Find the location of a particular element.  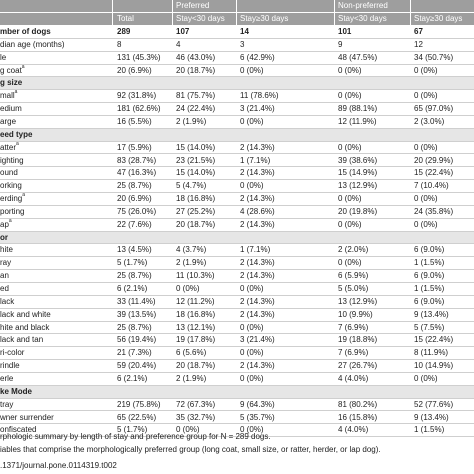

row-label: lack is located at coordinates (7, 302).